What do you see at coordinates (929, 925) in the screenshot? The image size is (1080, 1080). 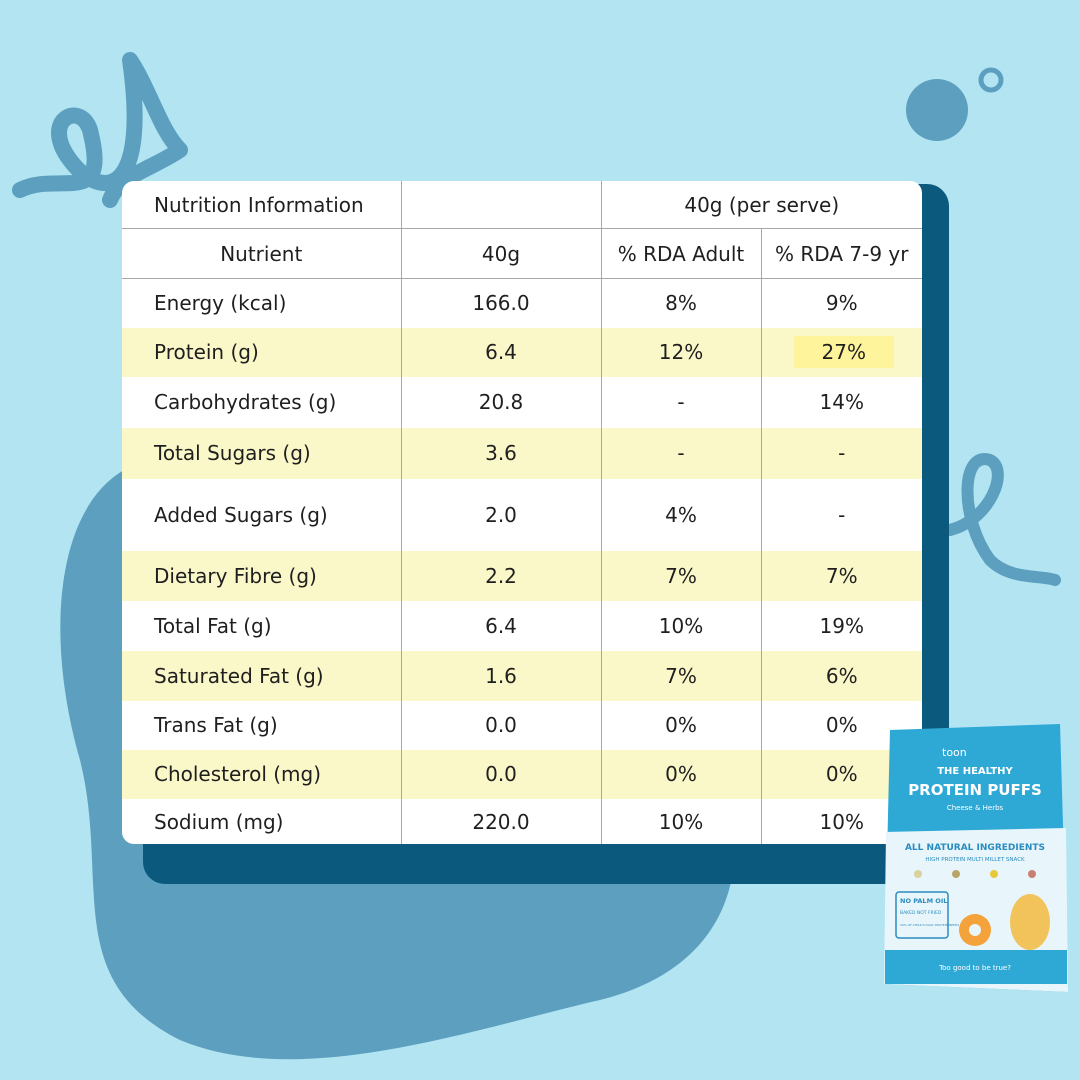 I see `pouch-claim3: 34% OF CHILD'S DAILY PROTEIN NEEDS` at bounding box center [929, 925].